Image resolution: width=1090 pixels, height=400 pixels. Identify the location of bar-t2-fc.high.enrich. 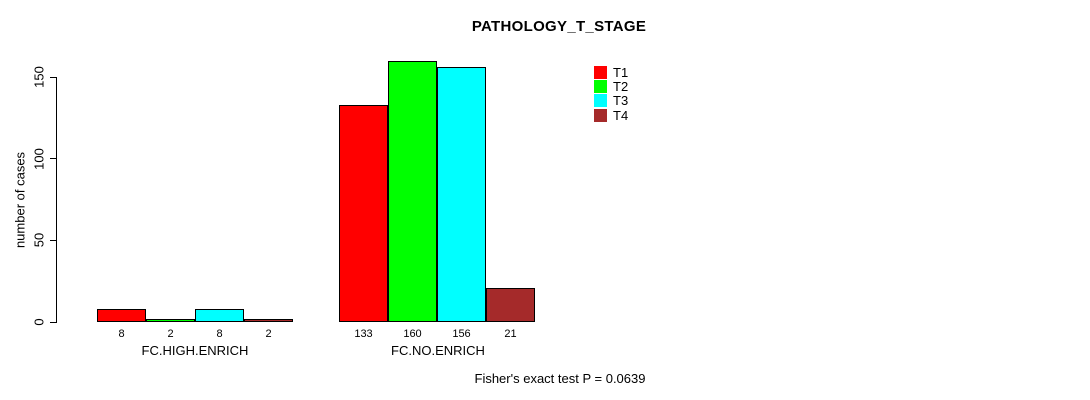
(170, 320).